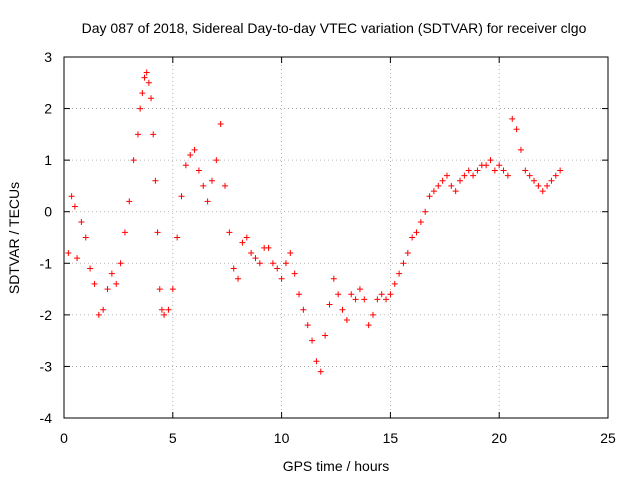 This screenshot has width=640, height=480. Describe the element at coordinates (48, 160) in the screenshot. I see `y-tick-label: 1` at that location.